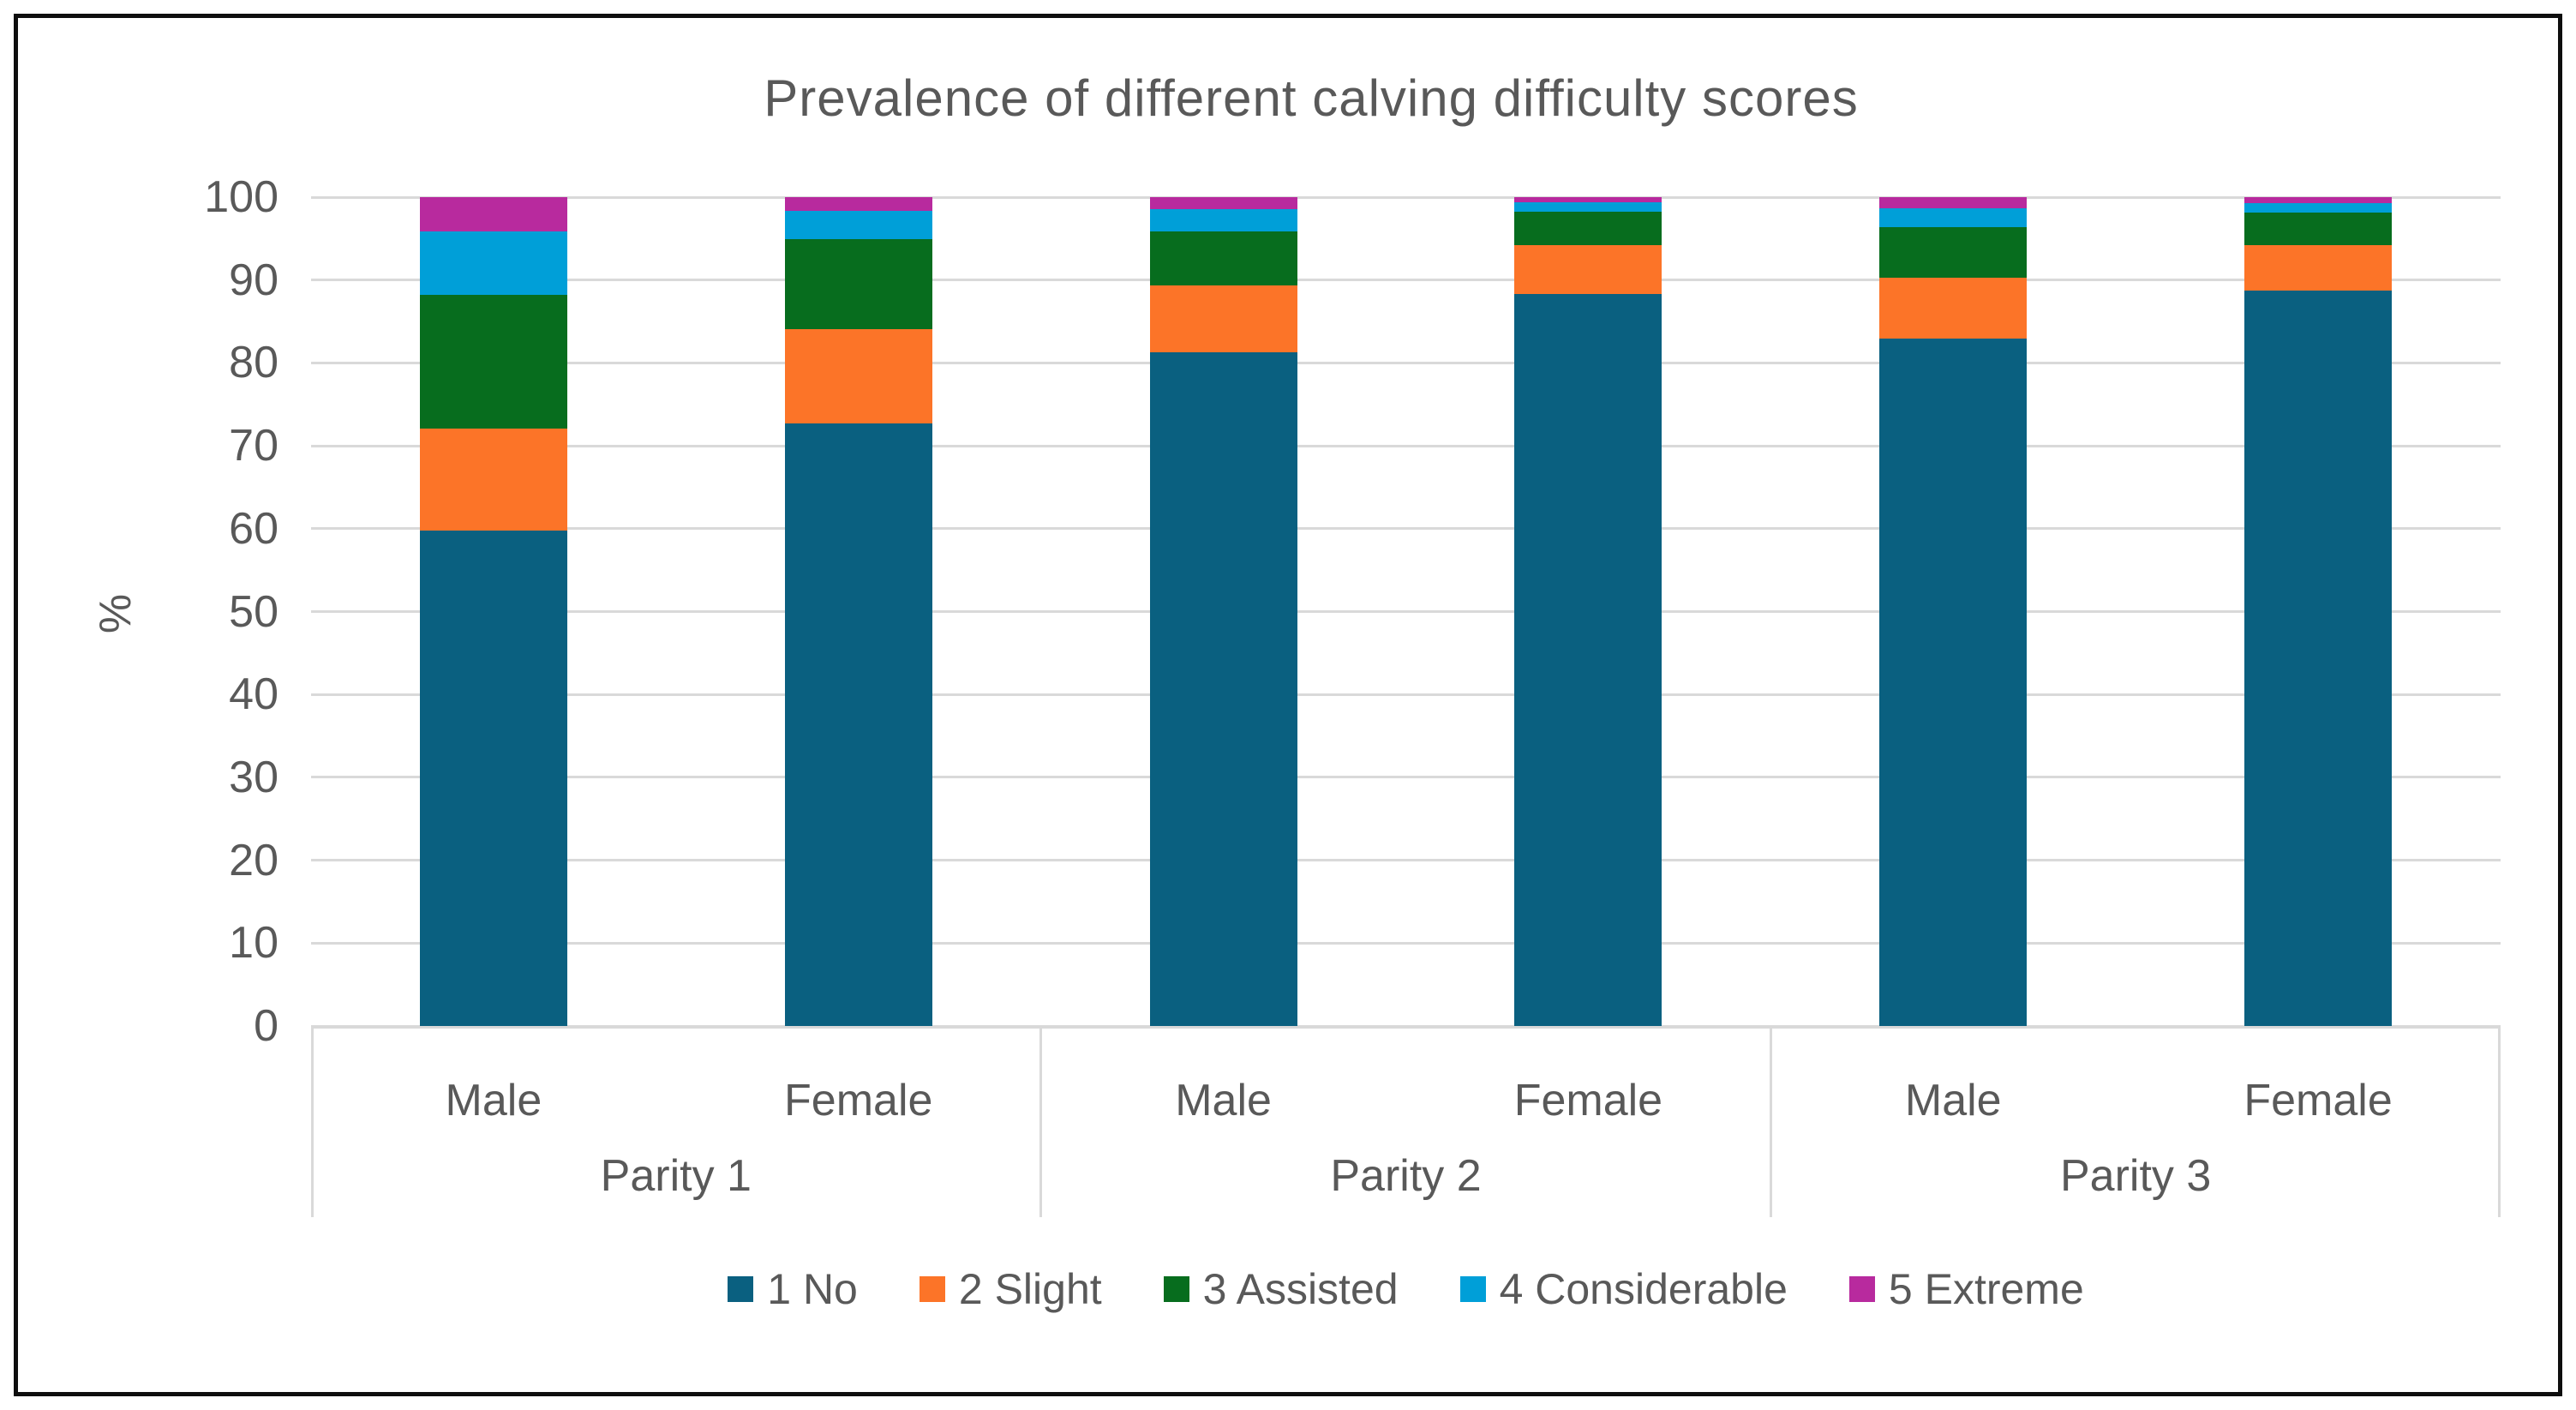 Image resolution: width=2576 pixels, height=1410 pixels. I want to click on y-tick-label: 20, so click(254, 860).